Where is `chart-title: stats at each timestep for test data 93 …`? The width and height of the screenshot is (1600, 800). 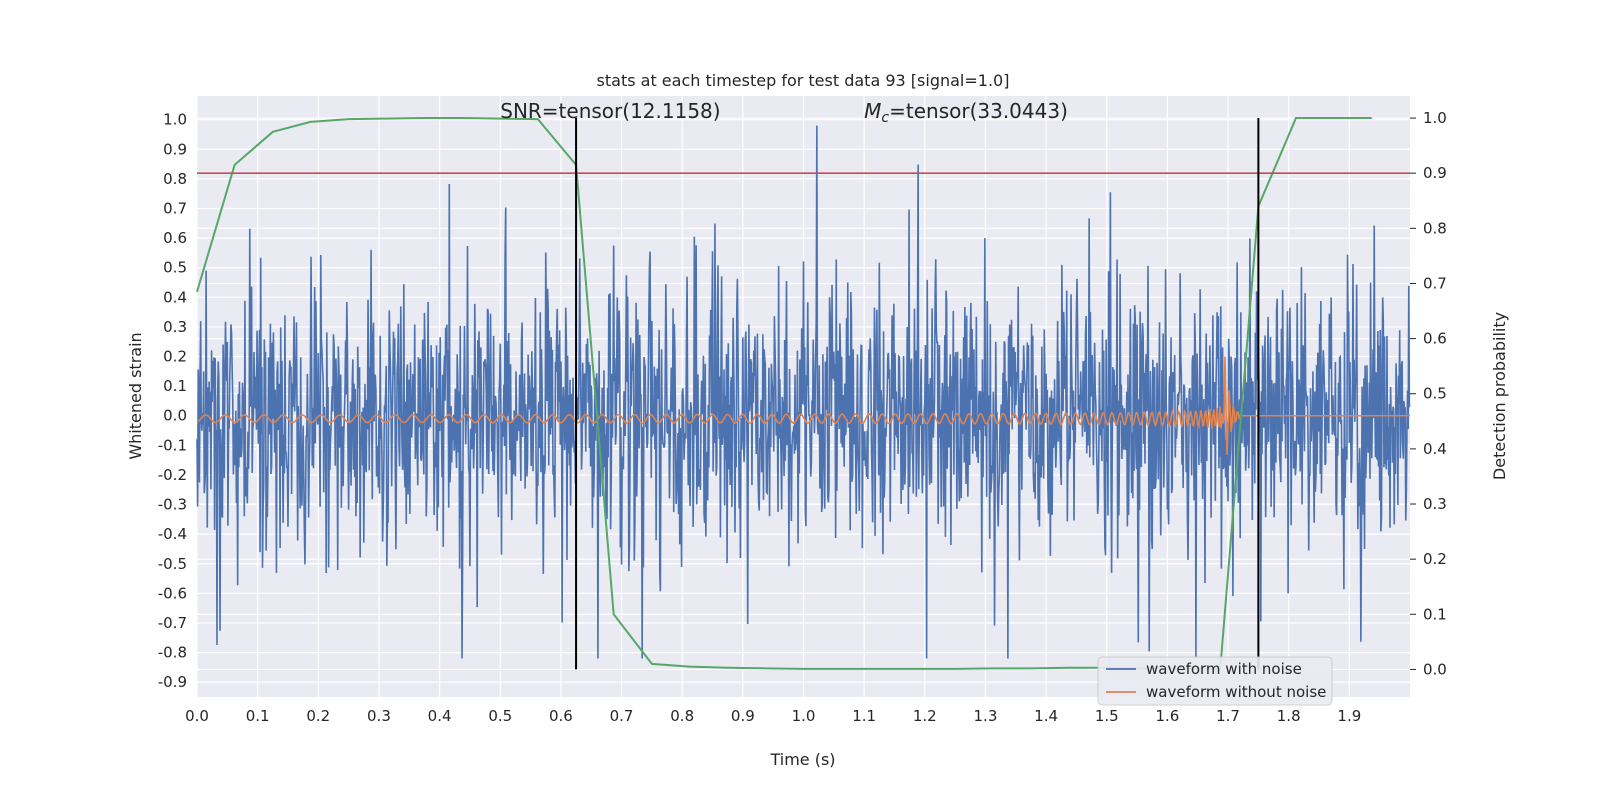 chart-title: stats at each timestep for test data 93 … is located at coordinates (803, 80).